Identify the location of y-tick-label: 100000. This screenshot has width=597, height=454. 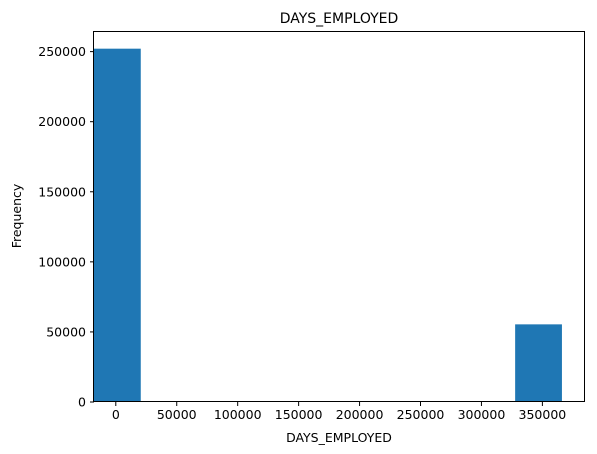
(62, 261).